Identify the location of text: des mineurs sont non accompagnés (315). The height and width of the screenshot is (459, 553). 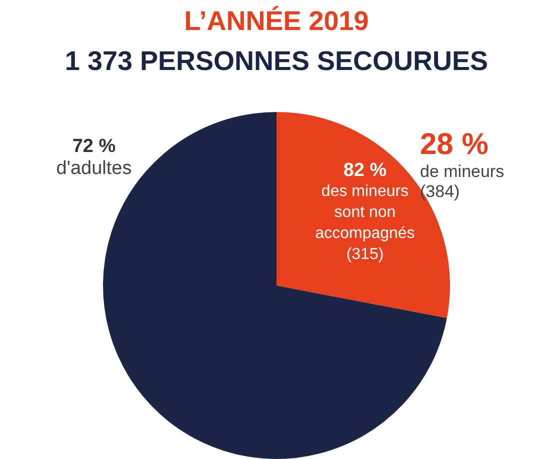
(365, 223).